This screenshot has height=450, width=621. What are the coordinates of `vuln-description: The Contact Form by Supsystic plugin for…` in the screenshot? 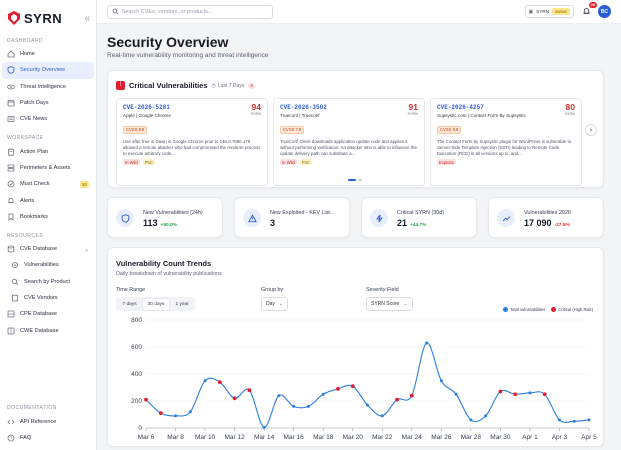 It's located at (504, 147).